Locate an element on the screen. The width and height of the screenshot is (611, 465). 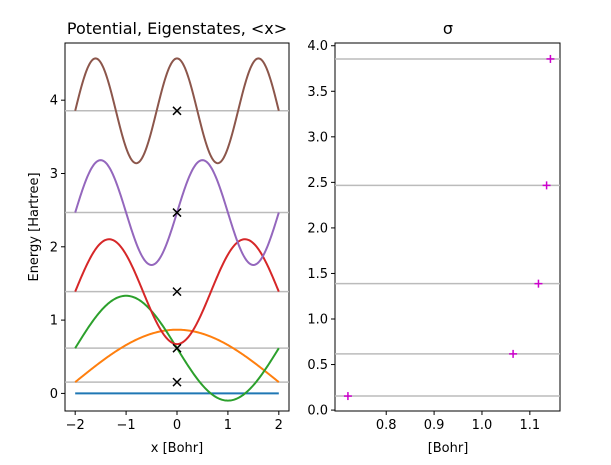
y-tick-label: 3 is located at coordinates (54, 174).